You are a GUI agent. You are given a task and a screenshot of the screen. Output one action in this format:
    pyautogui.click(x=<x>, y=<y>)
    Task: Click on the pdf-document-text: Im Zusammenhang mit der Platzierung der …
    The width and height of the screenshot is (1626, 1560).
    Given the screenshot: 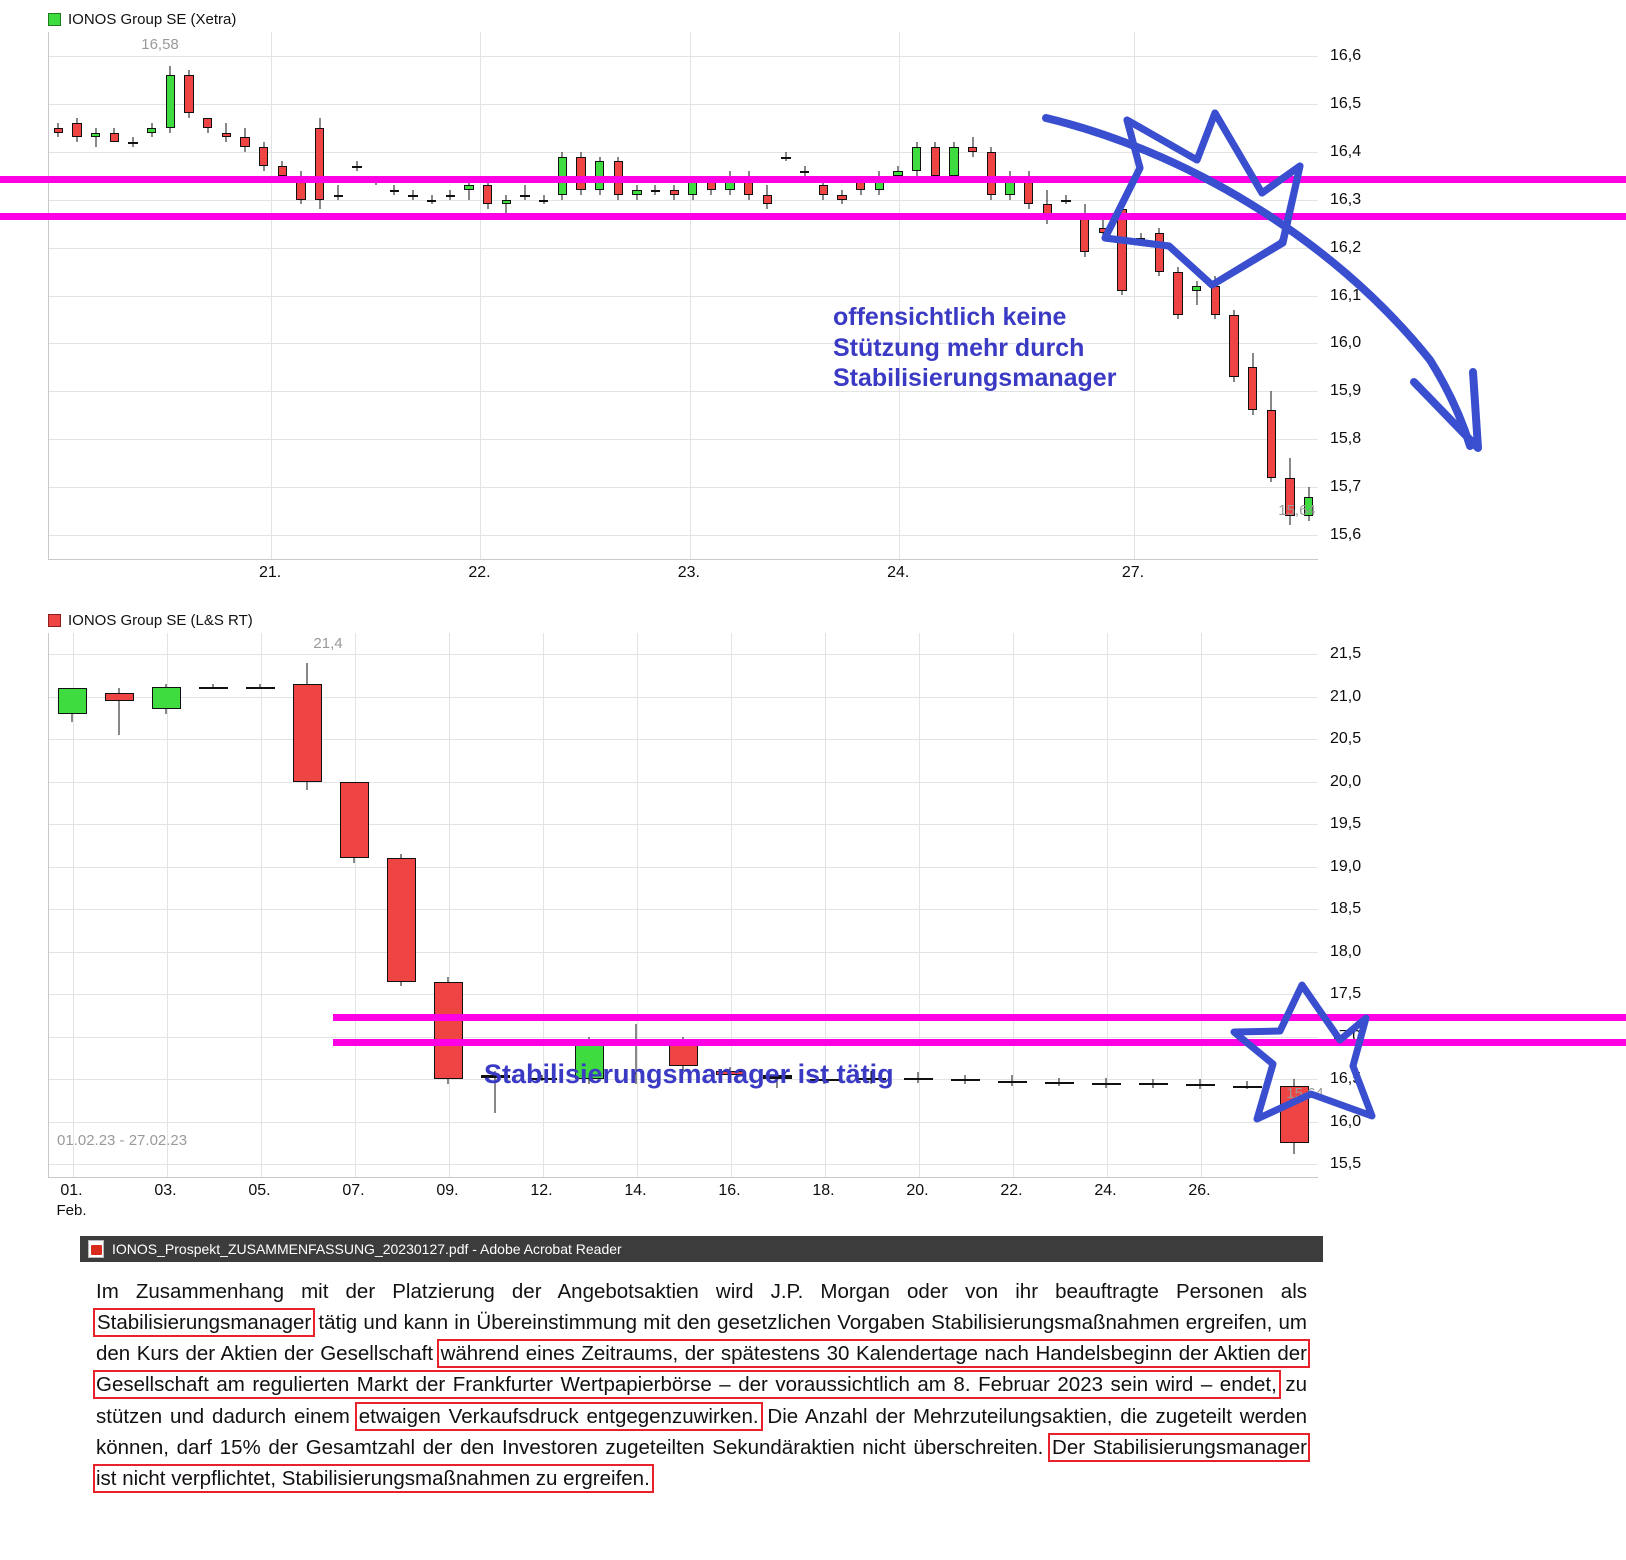 What is the action you would take?
    pyautogui.click(x=701, y=1383)
    